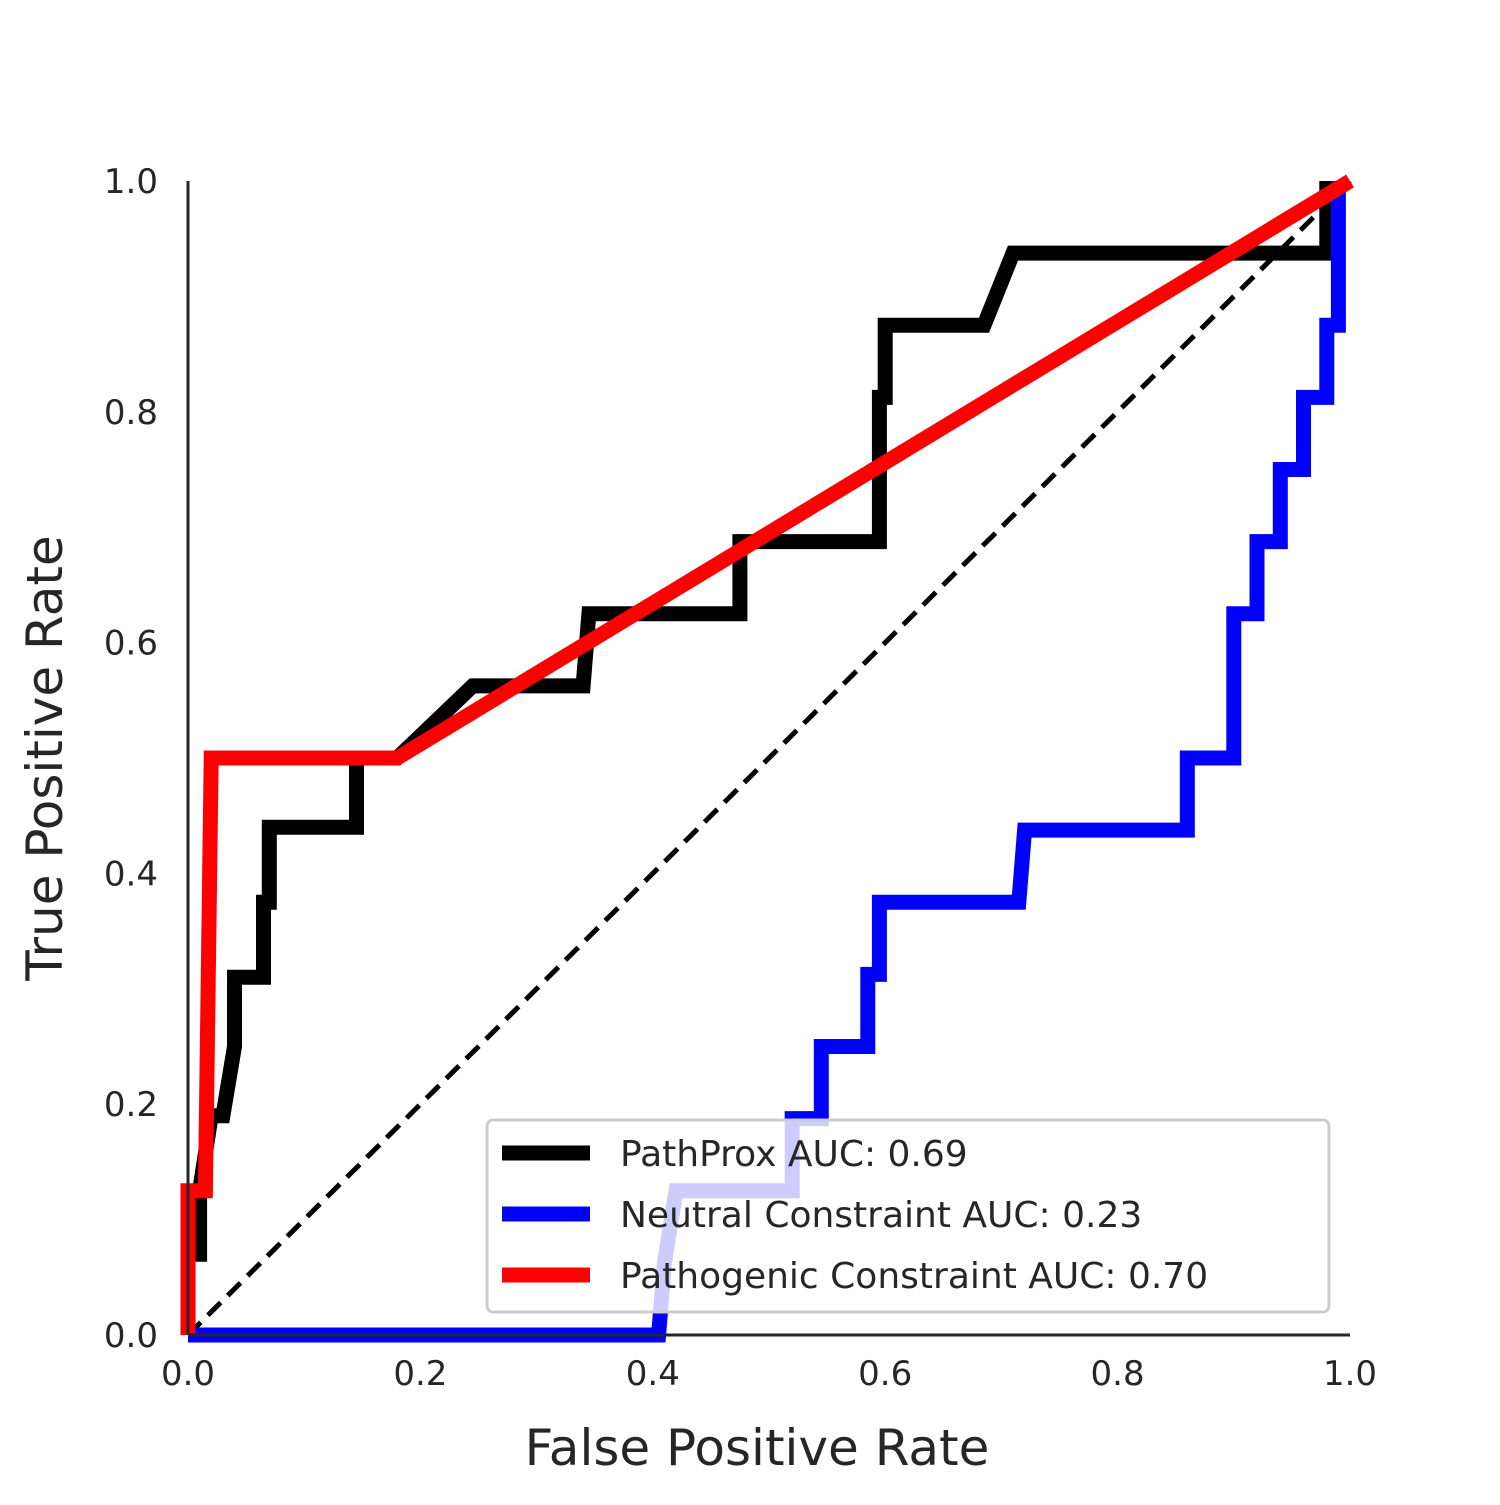  Describe the element at coordinates (131, 413) in the screenshot. I see `y-tick-label: 0.8` at that location.